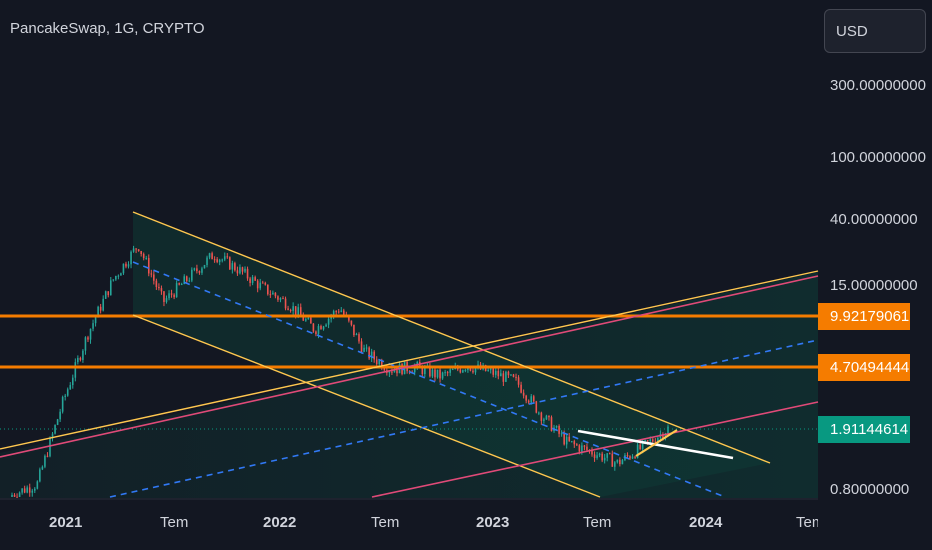  Describe the element at coordinates (878, 157) in the screenshot. I see `y-axis-label: 100.00000000` at that location.